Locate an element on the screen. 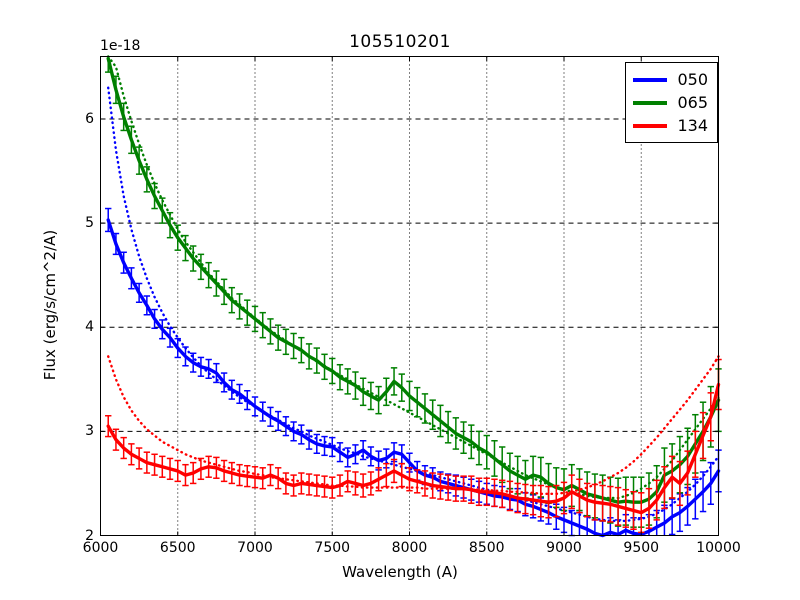  legend-item: 050 is located at coordinates (670, 79).